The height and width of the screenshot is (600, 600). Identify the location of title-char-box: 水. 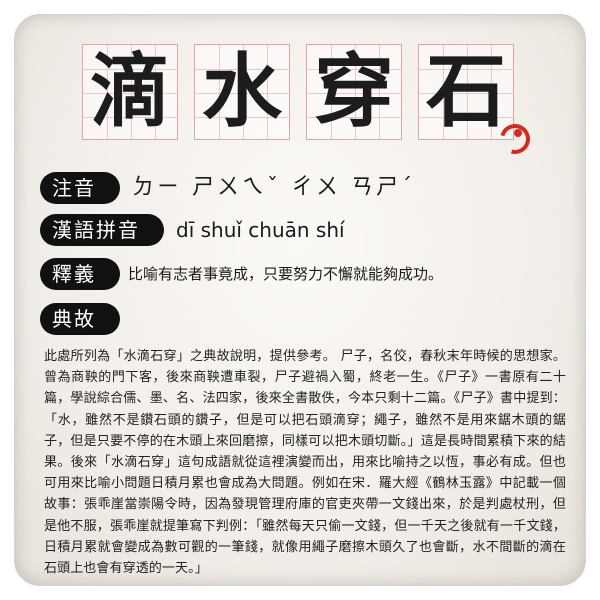
(242, 92).